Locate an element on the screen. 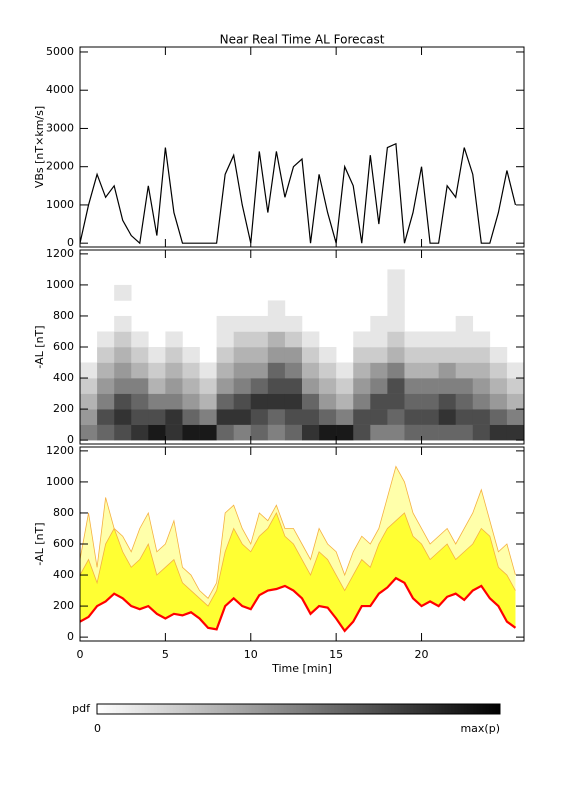 Image resolution: width=576 pixels, height=792 pixels. y-tick-label: 2000 is located at coordinates (60, 166).